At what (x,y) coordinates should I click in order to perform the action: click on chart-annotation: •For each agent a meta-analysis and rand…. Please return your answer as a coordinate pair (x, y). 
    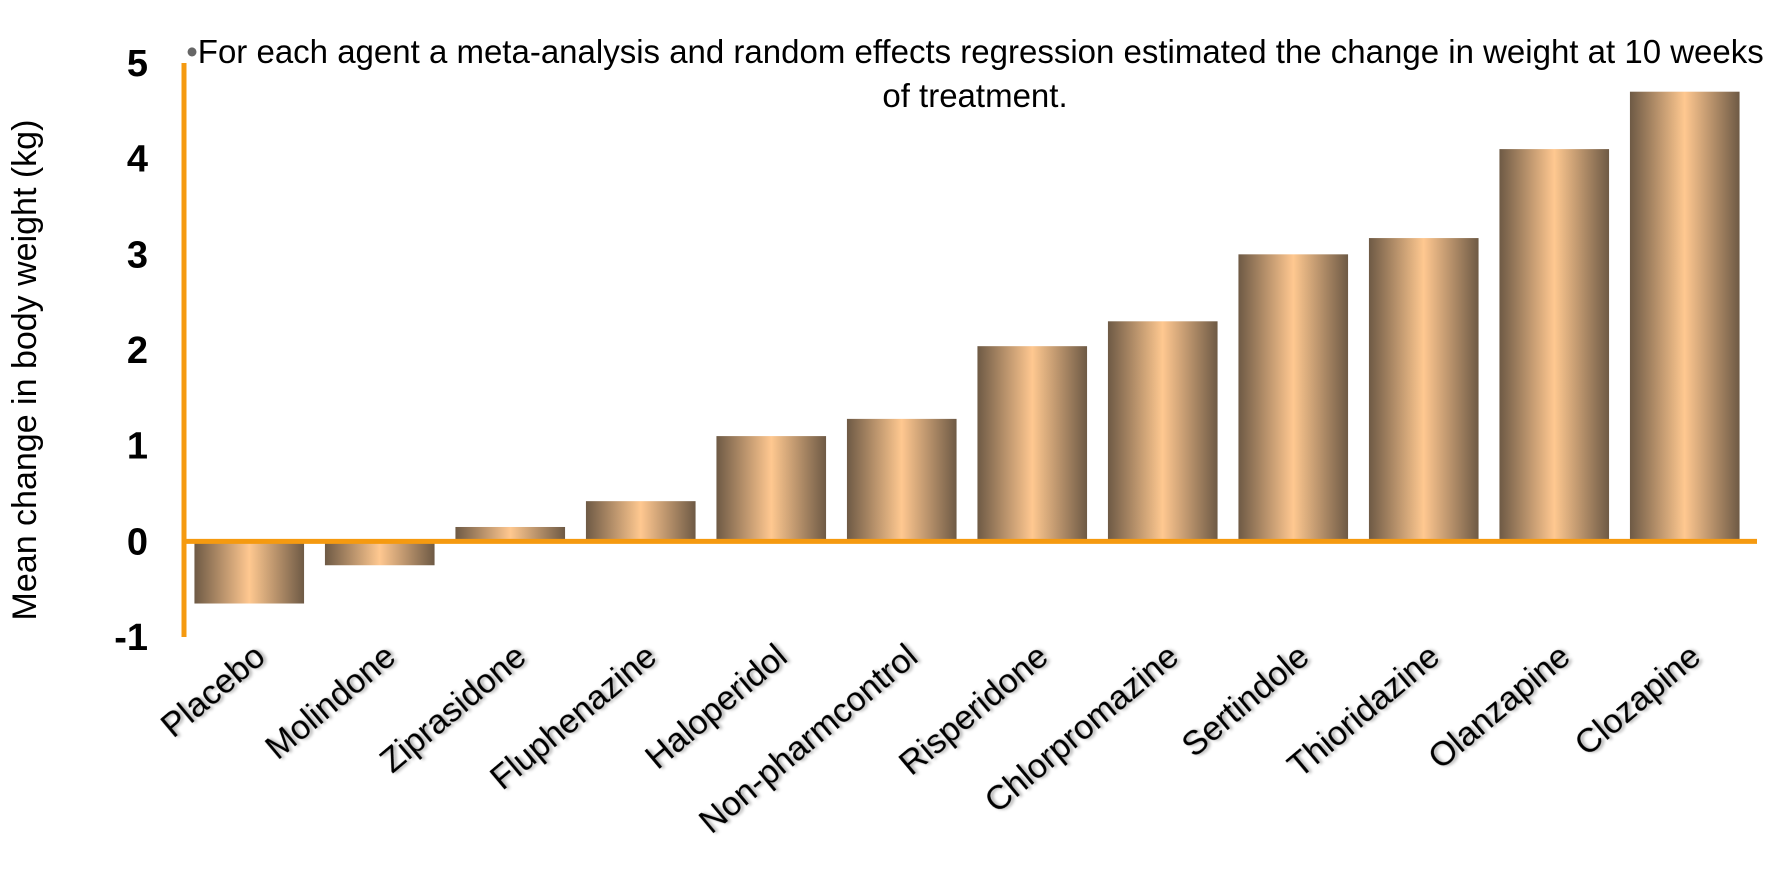
    Looking at the image, I should click on (975, 74).